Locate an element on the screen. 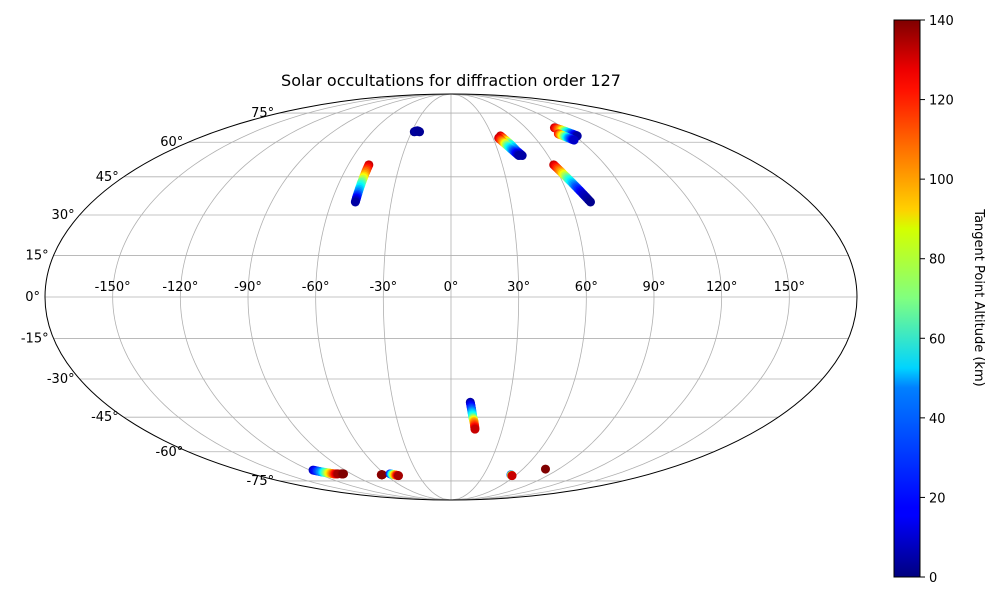 The image size is (1000, 600). colorbar-tick-label: 60 is located at coordinates (937, 339).